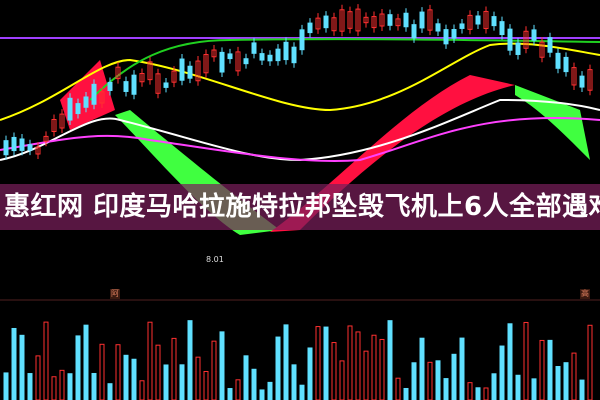  I want to click on ma-green, so click(344, 69).